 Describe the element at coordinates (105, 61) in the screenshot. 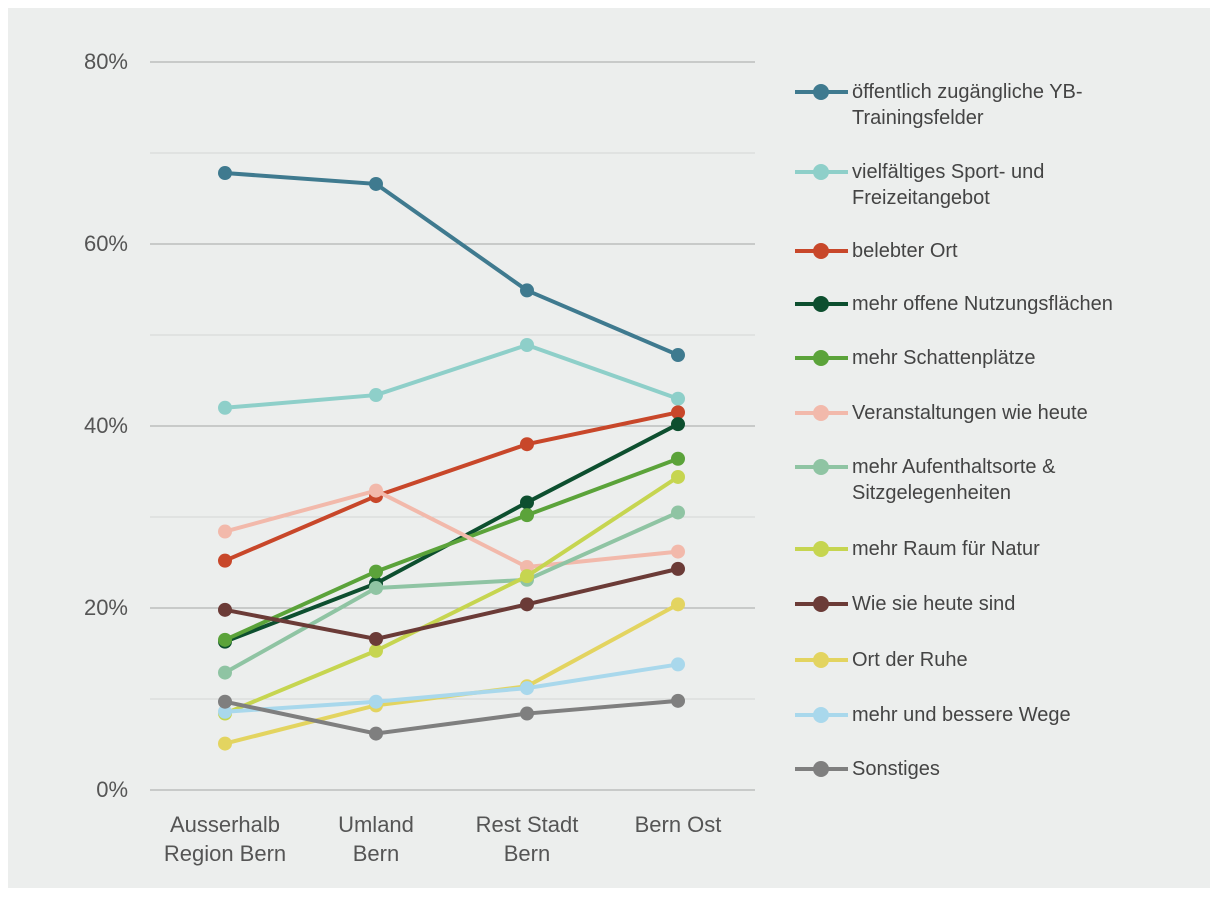

I see `y-tick-label: 80%` at that location.